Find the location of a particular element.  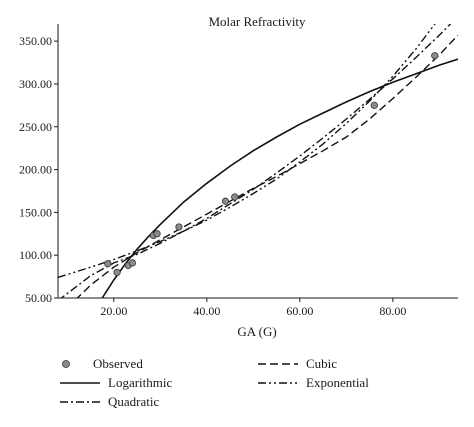

y-tick-label: 200.00 is located at coordinates (35, 170).